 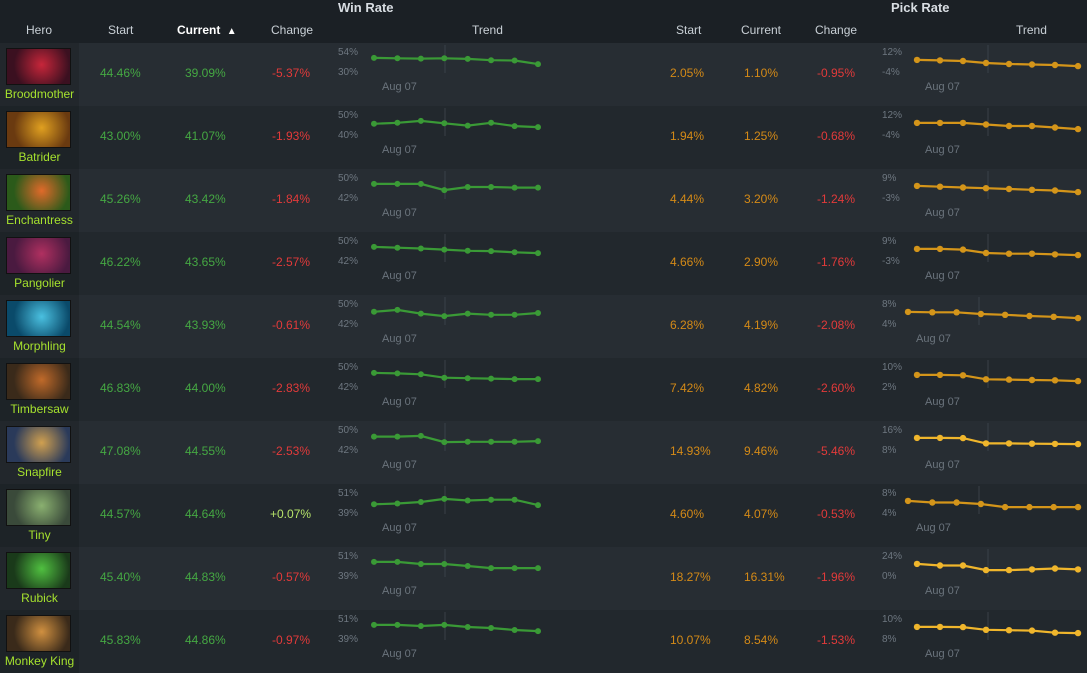 What do you see at coordinates (1031, 30) in the screenshot?
I see `pick-trend-column-header: Trend` at bounding box center [1031, 30].